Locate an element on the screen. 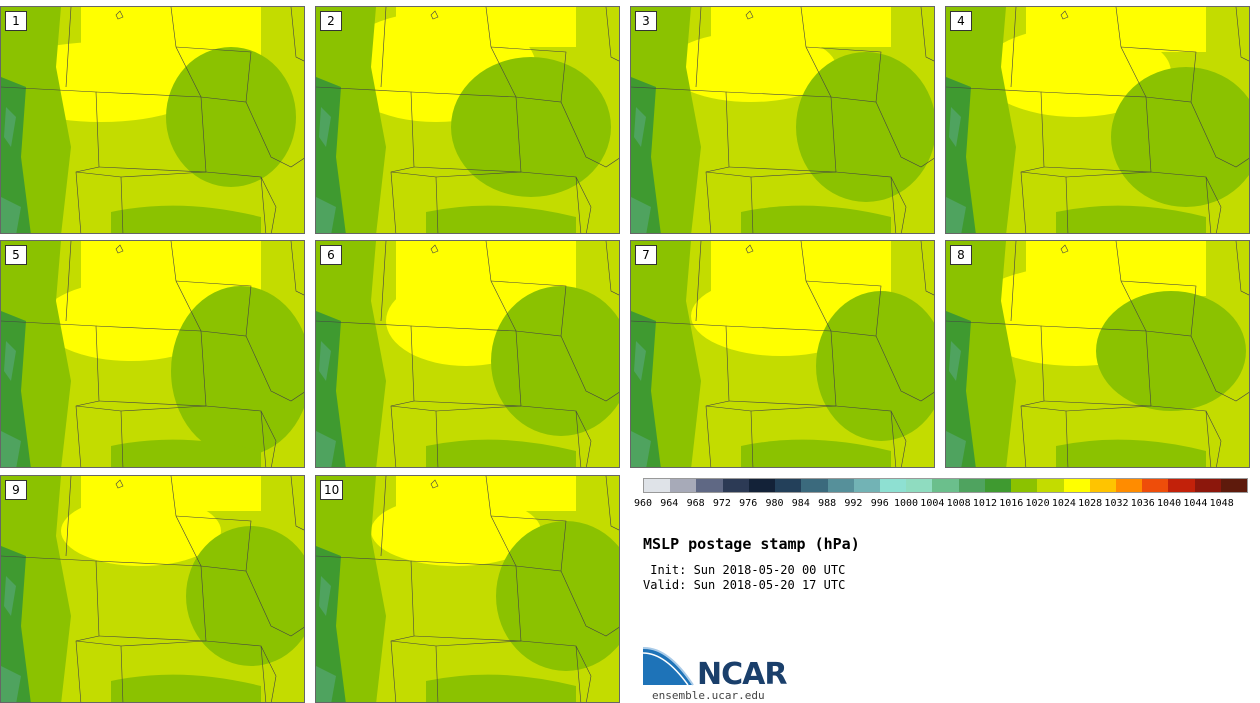 The width and height of the screenshot is (1260, 703). panel-number: 7 is located at coordinates (646, 255).